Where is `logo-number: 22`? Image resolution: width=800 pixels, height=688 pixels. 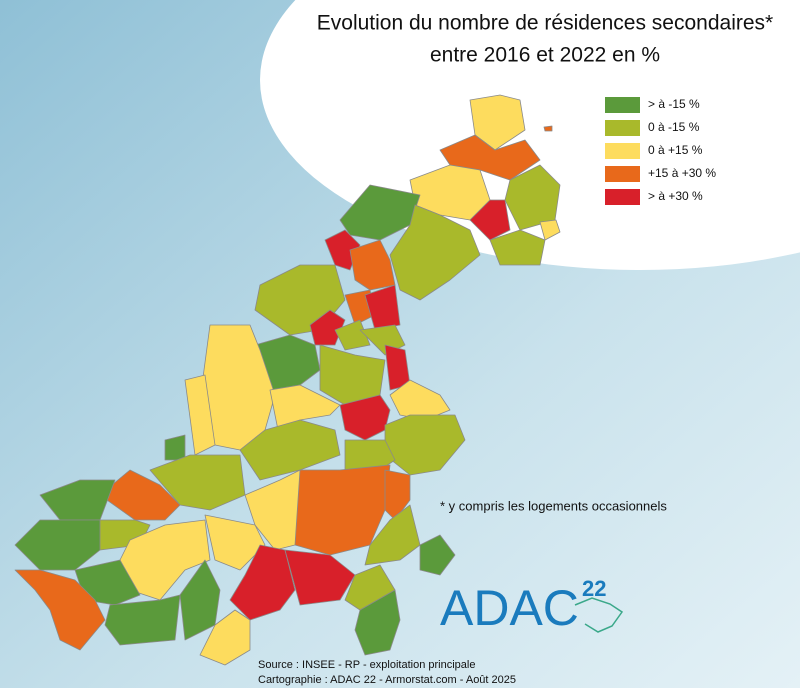 logo-number: 22 is located at coordinates (594, 588).